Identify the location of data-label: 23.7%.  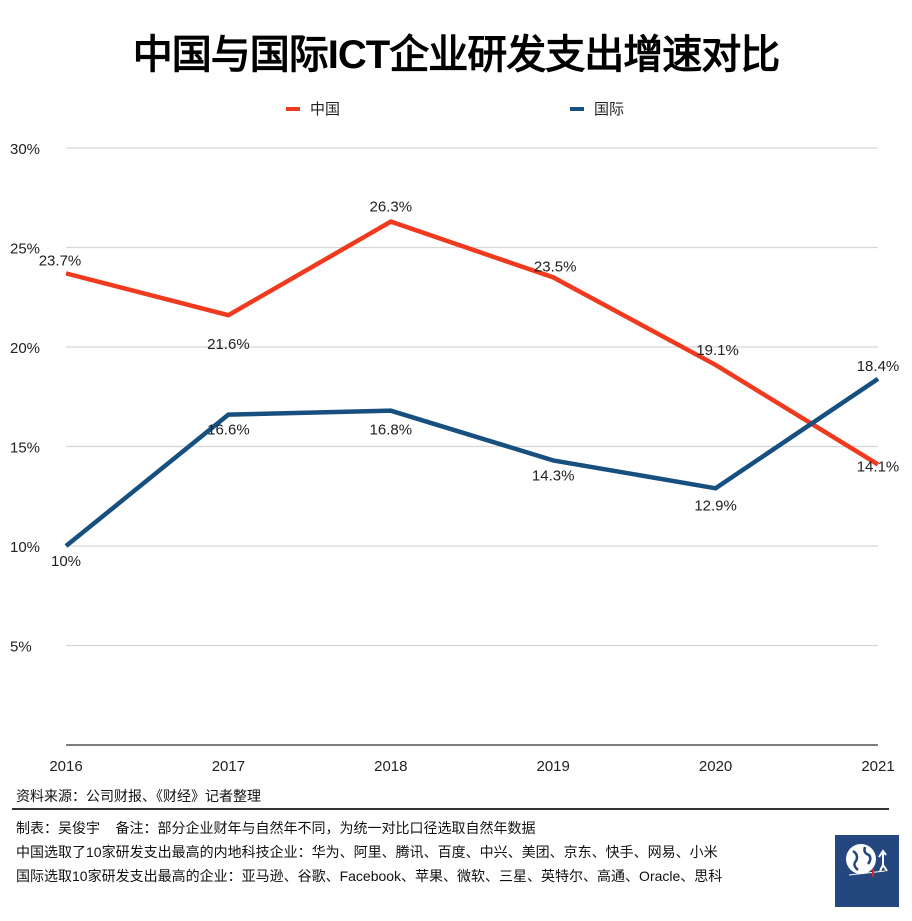
(60, 260).